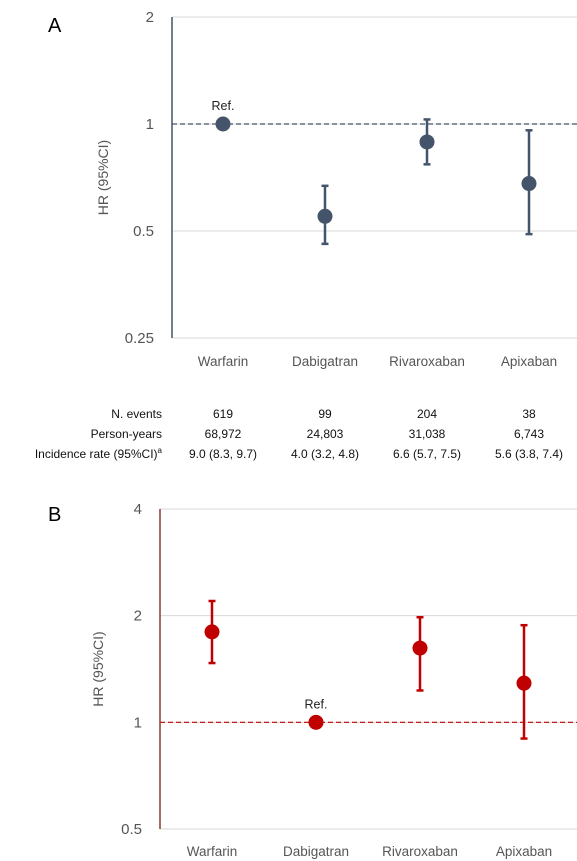 The height and width of the screenshot is (861, 577). What do you see at coordinates (427, 414) in the screenshot?
I see `stats-cell: 204` at bounding box center [427, 414].